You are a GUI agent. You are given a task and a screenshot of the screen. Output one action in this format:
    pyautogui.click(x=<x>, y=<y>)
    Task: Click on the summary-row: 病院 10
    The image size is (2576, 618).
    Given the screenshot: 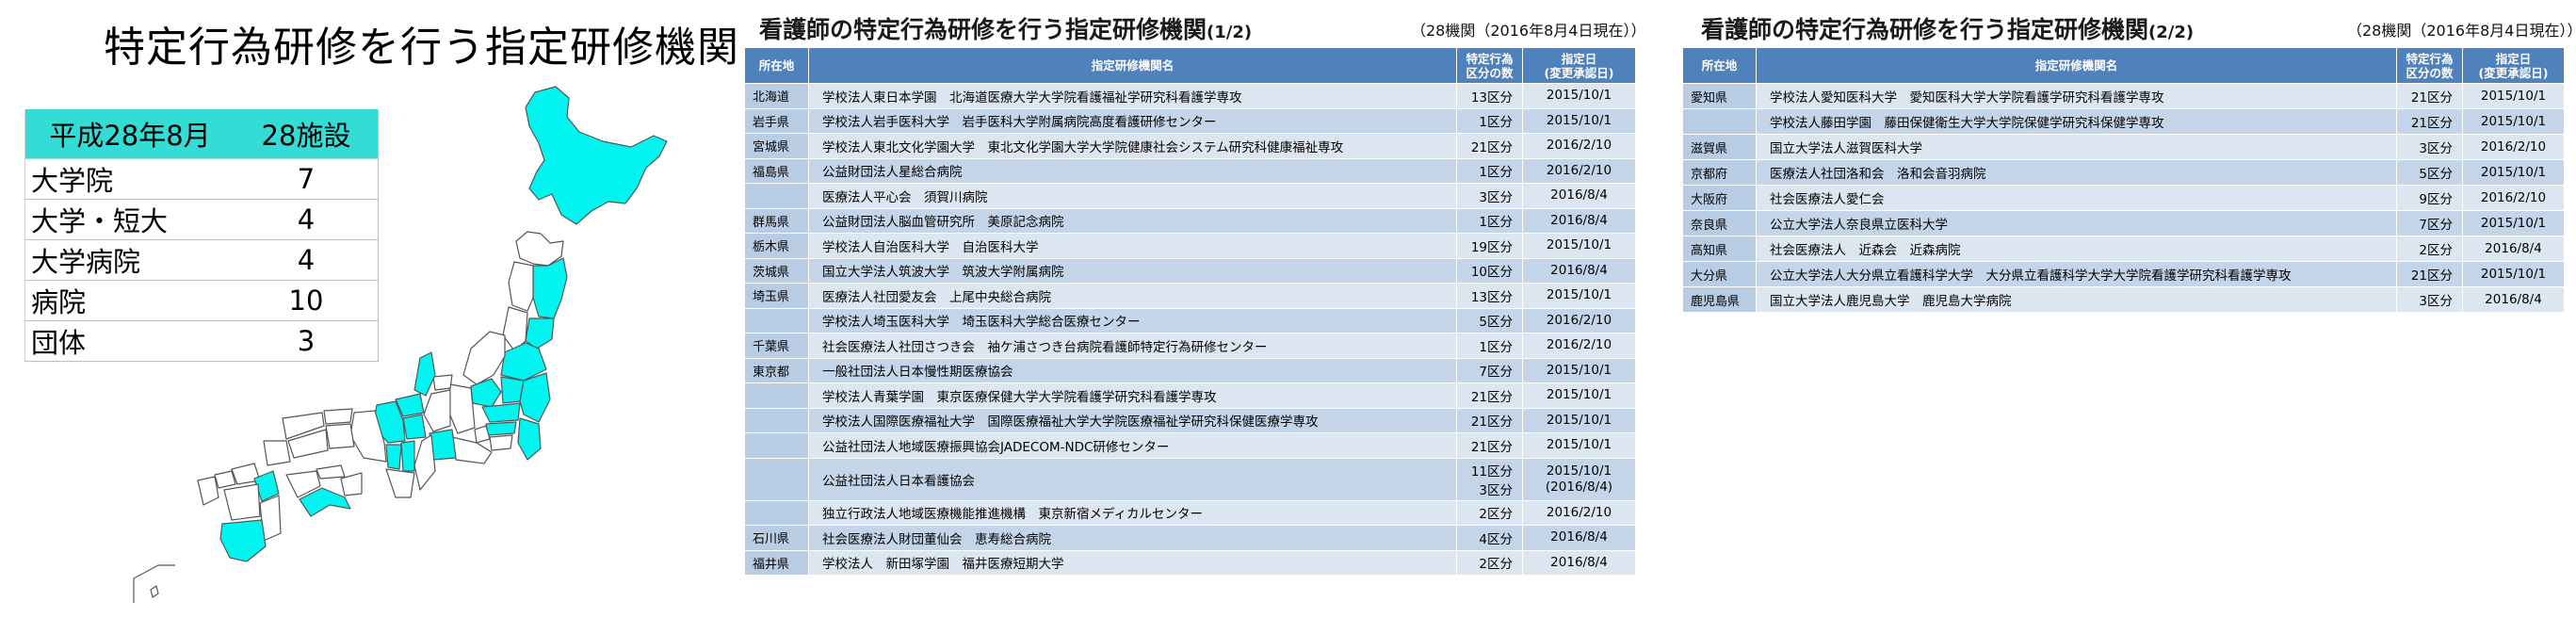 What is the action you would take?
    pyautogui.click(x=201, y=300)
    